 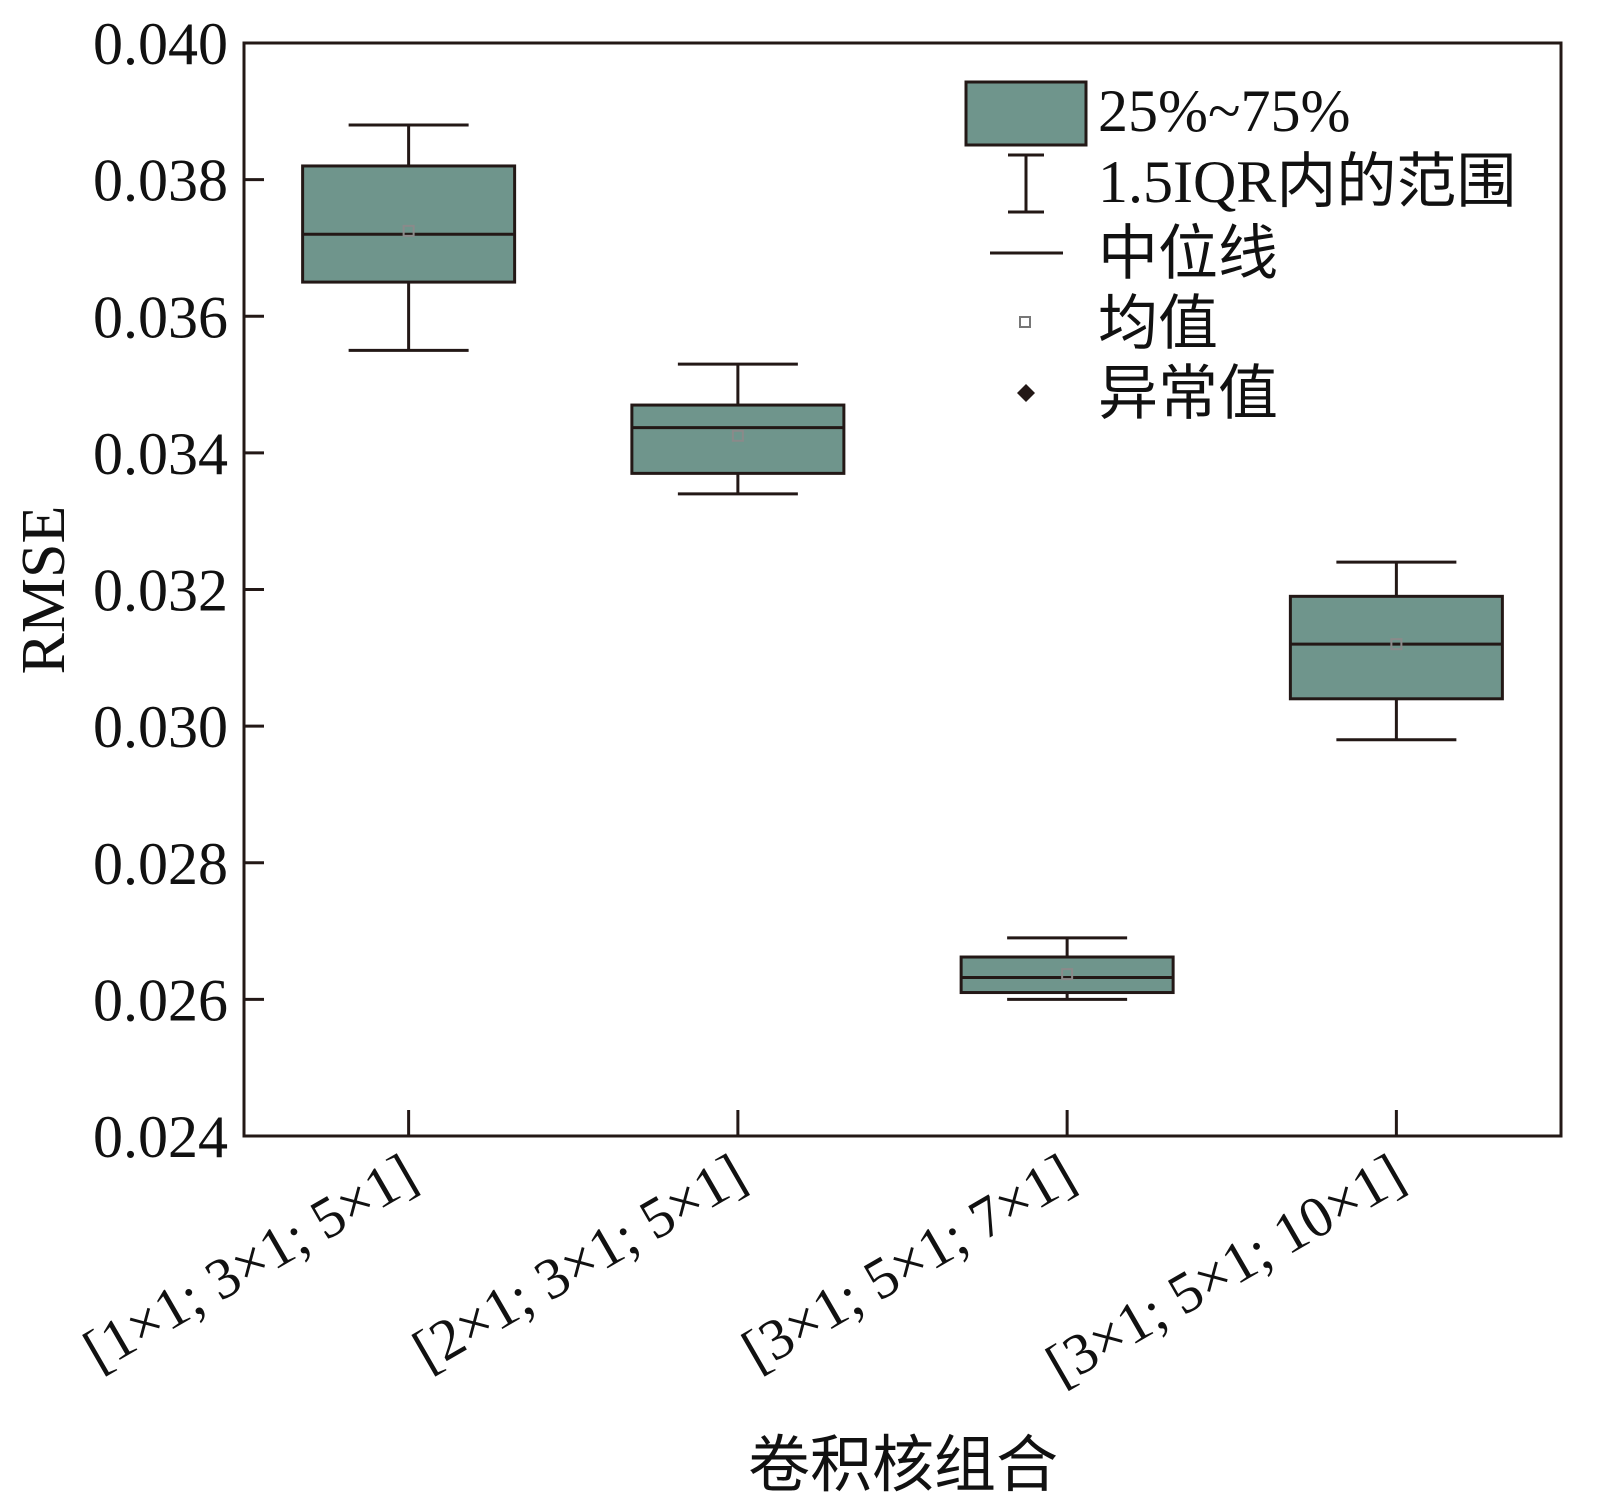 I want to click on x-category-label: [2×1; 3×1; 5×1], so click(x=579, y=1262).